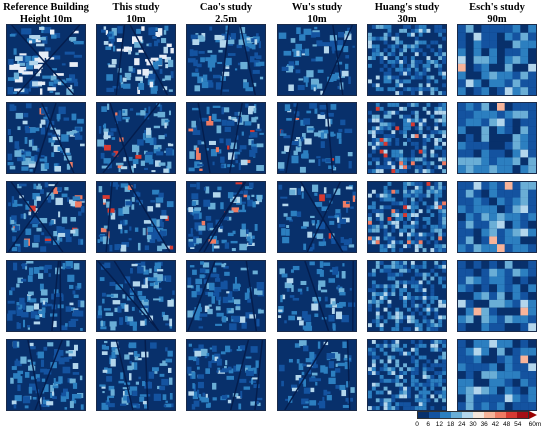  I want to click on colorbar-tick-label: 18, so click(450, 424).